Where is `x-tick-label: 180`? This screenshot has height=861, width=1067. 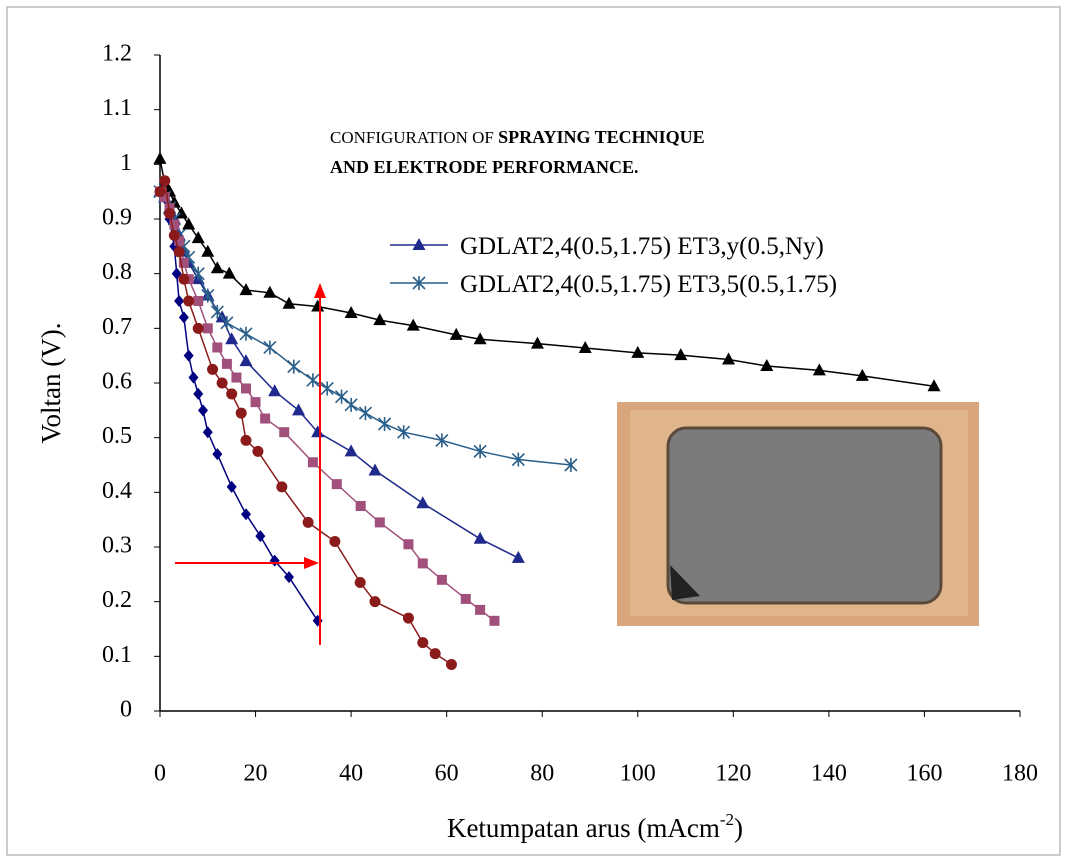
x-tick-label: 180 is located at coordinates (1020, 774).